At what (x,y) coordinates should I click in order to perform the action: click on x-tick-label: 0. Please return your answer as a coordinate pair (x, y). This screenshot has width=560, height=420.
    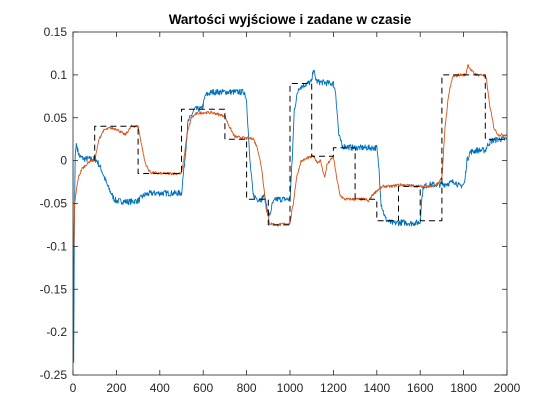
    Looking at the image, I should click on (73, 388).